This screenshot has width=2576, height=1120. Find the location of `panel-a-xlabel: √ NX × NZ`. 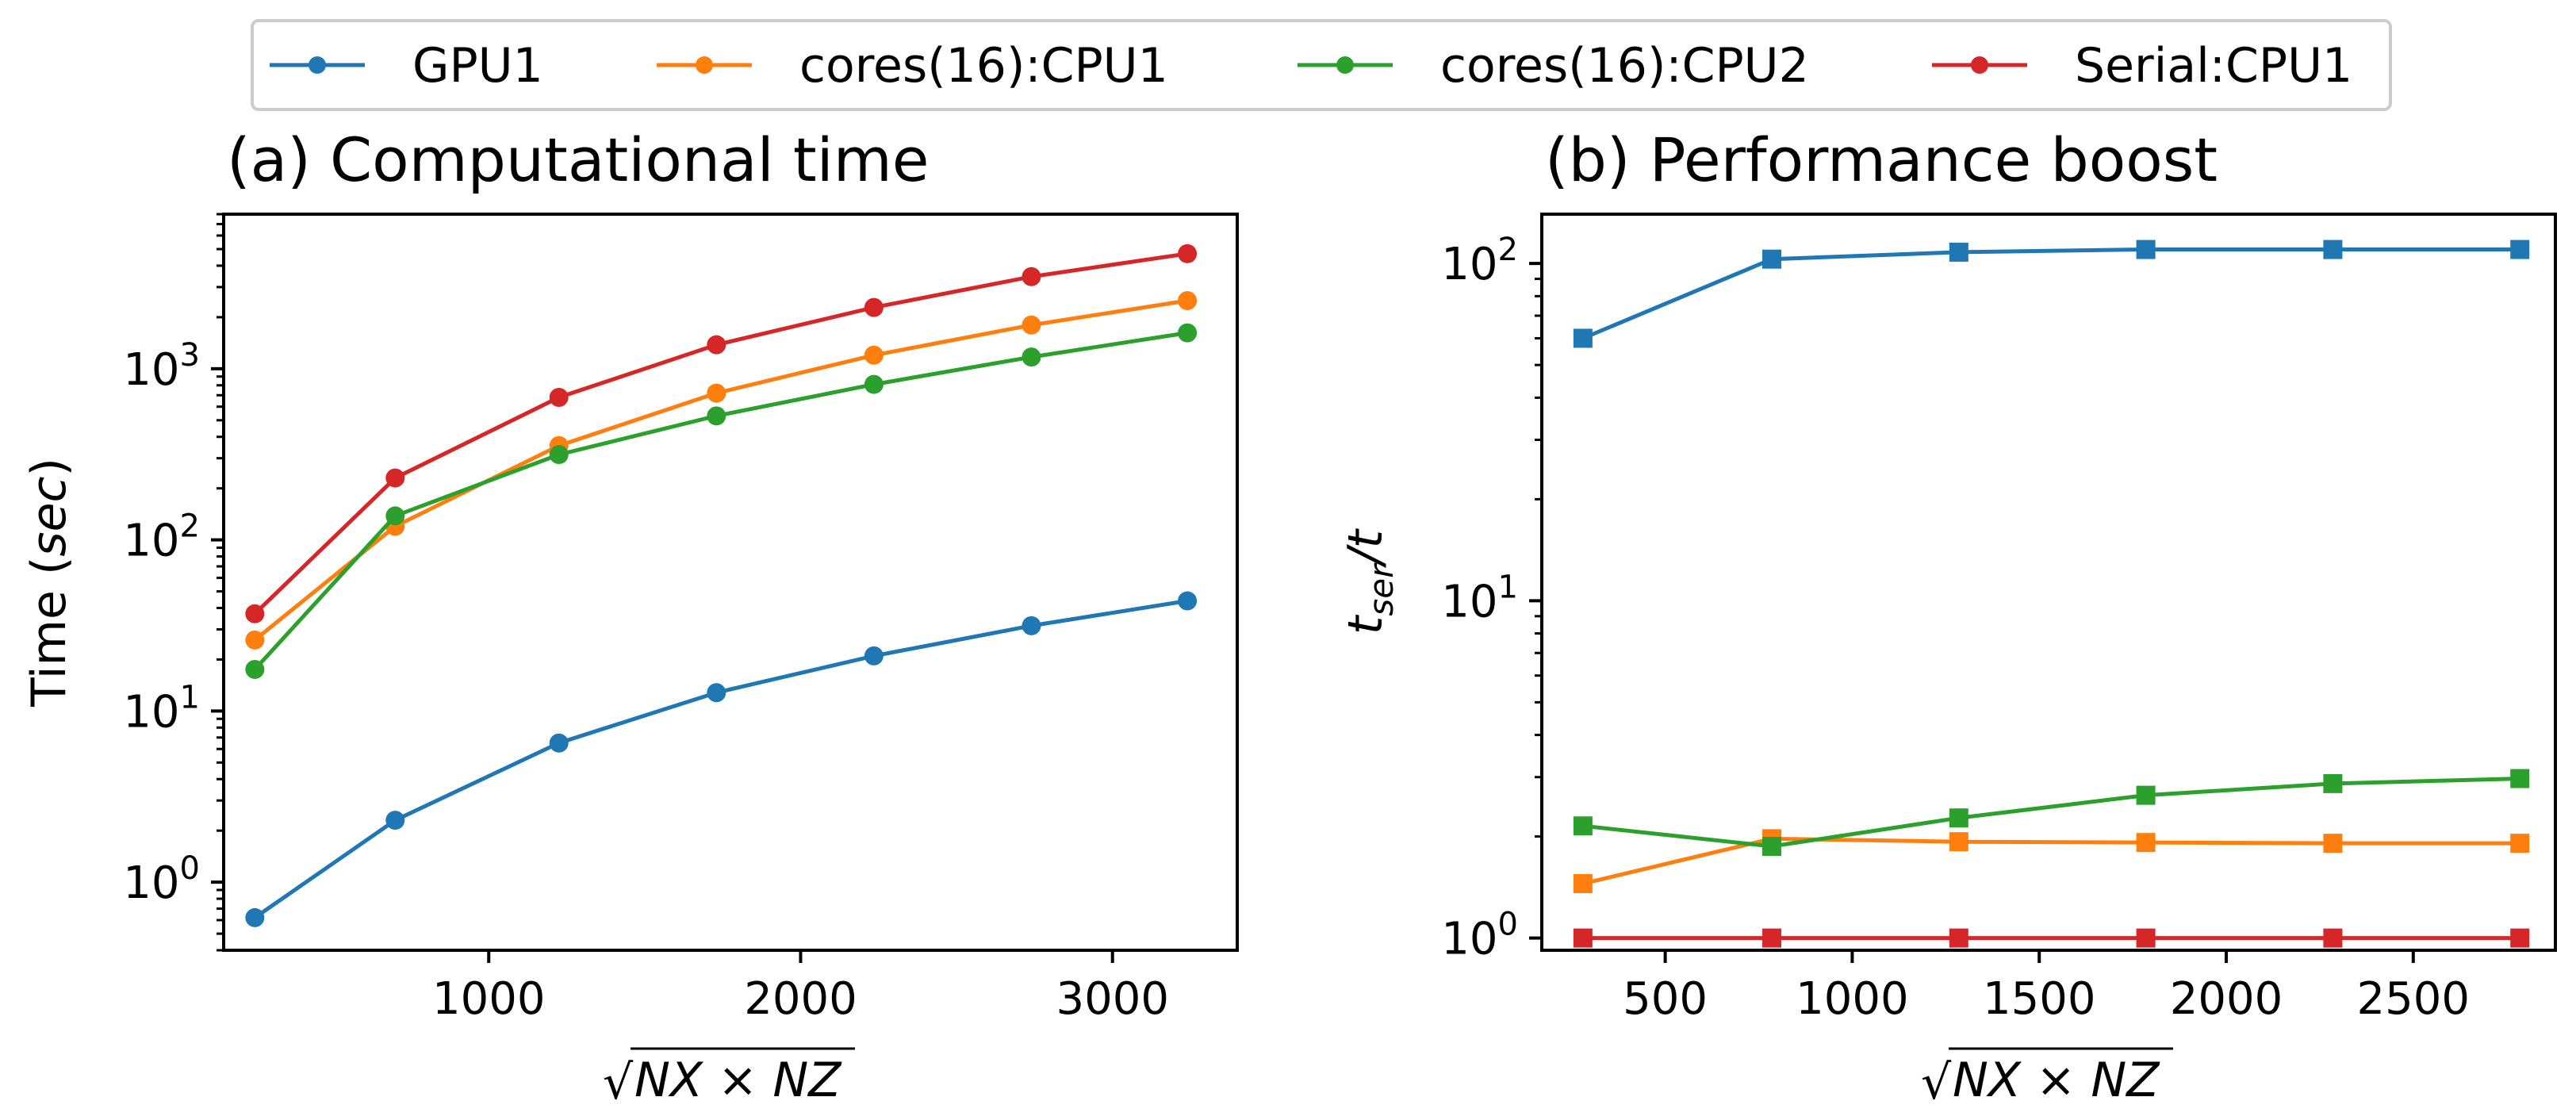

panel-a-xlabel: √ NX × NZ is located at coordinates (729, 1078).